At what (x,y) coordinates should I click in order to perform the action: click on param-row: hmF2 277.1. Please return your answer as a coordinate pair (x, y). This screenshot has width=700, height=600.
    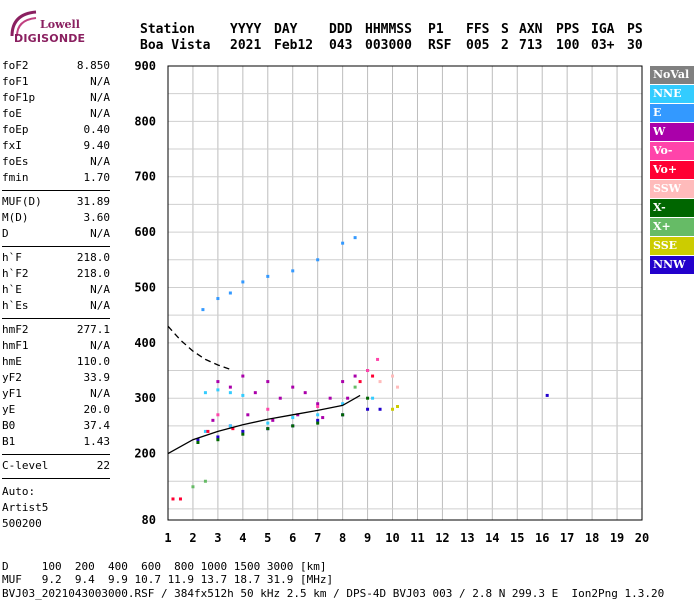
    Looking at the image, I should click on (56, 330).